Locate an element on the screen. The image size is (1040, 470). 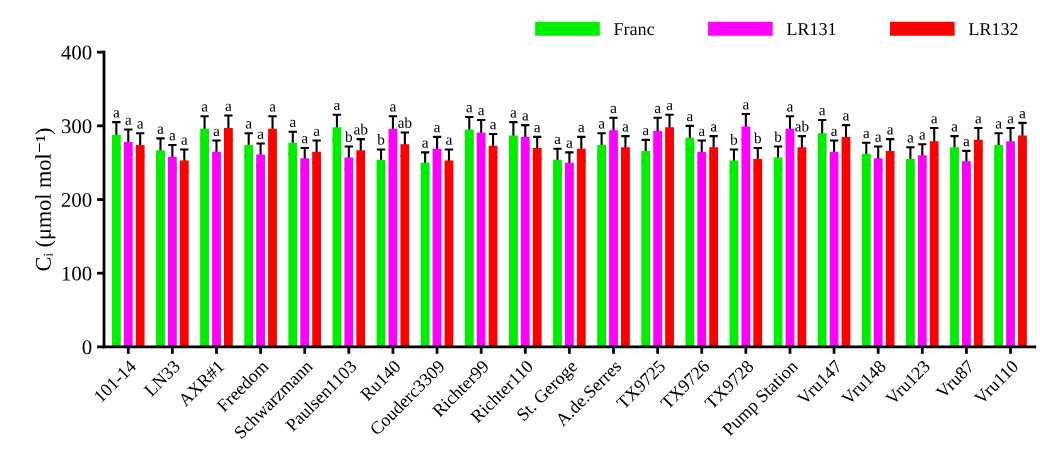
y-tick-label: 300 is located at coordinates (76, 126).